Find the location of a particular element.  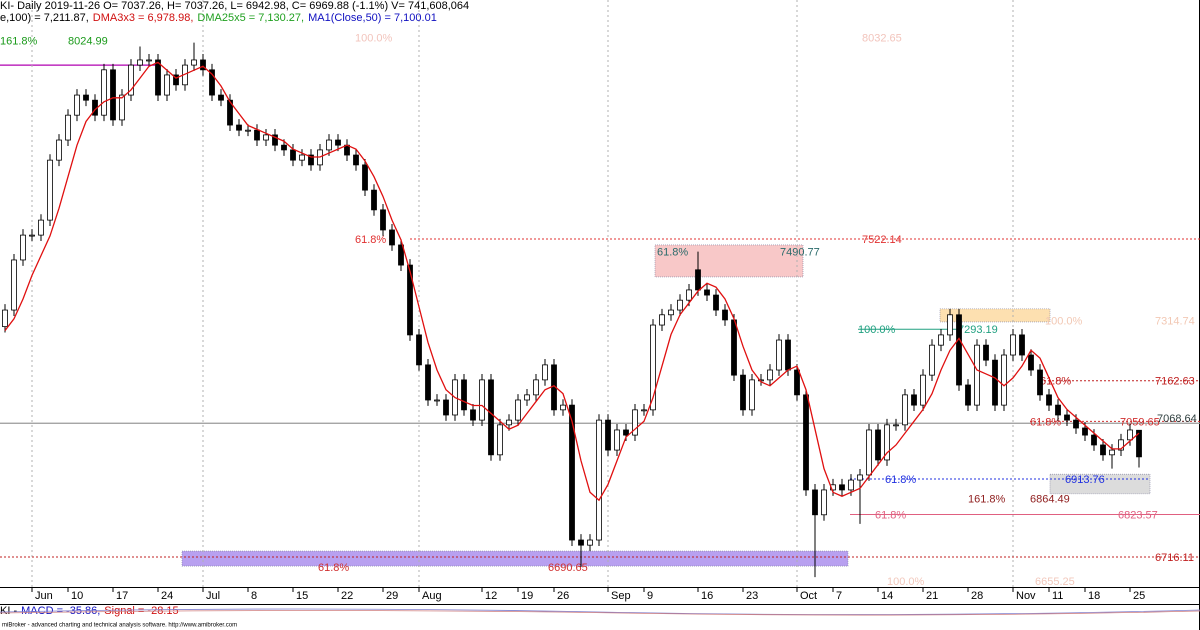

x-tick-label: 16 is located at coordinates (707, 596).